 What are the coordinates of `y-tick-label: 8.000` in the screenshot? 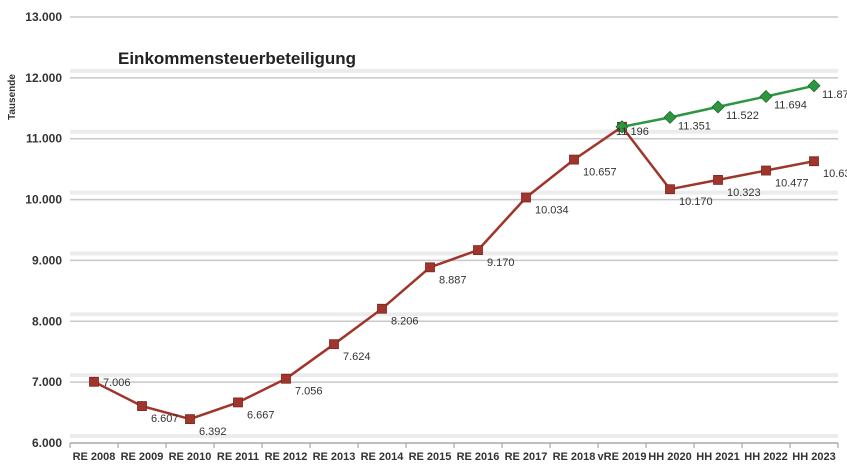 It's located at (47, 321).